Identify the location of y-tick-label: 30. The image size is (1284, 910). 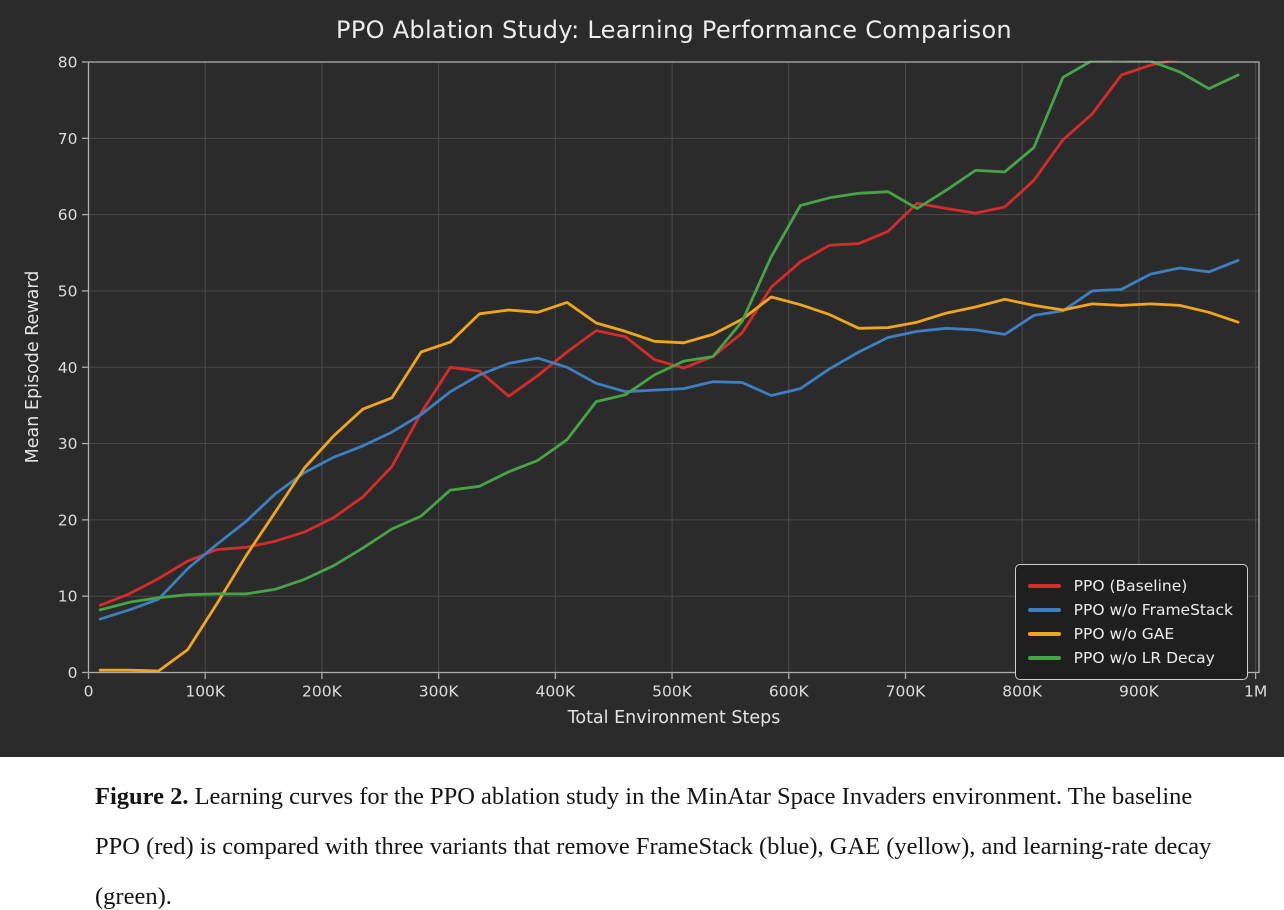
(68, 444).